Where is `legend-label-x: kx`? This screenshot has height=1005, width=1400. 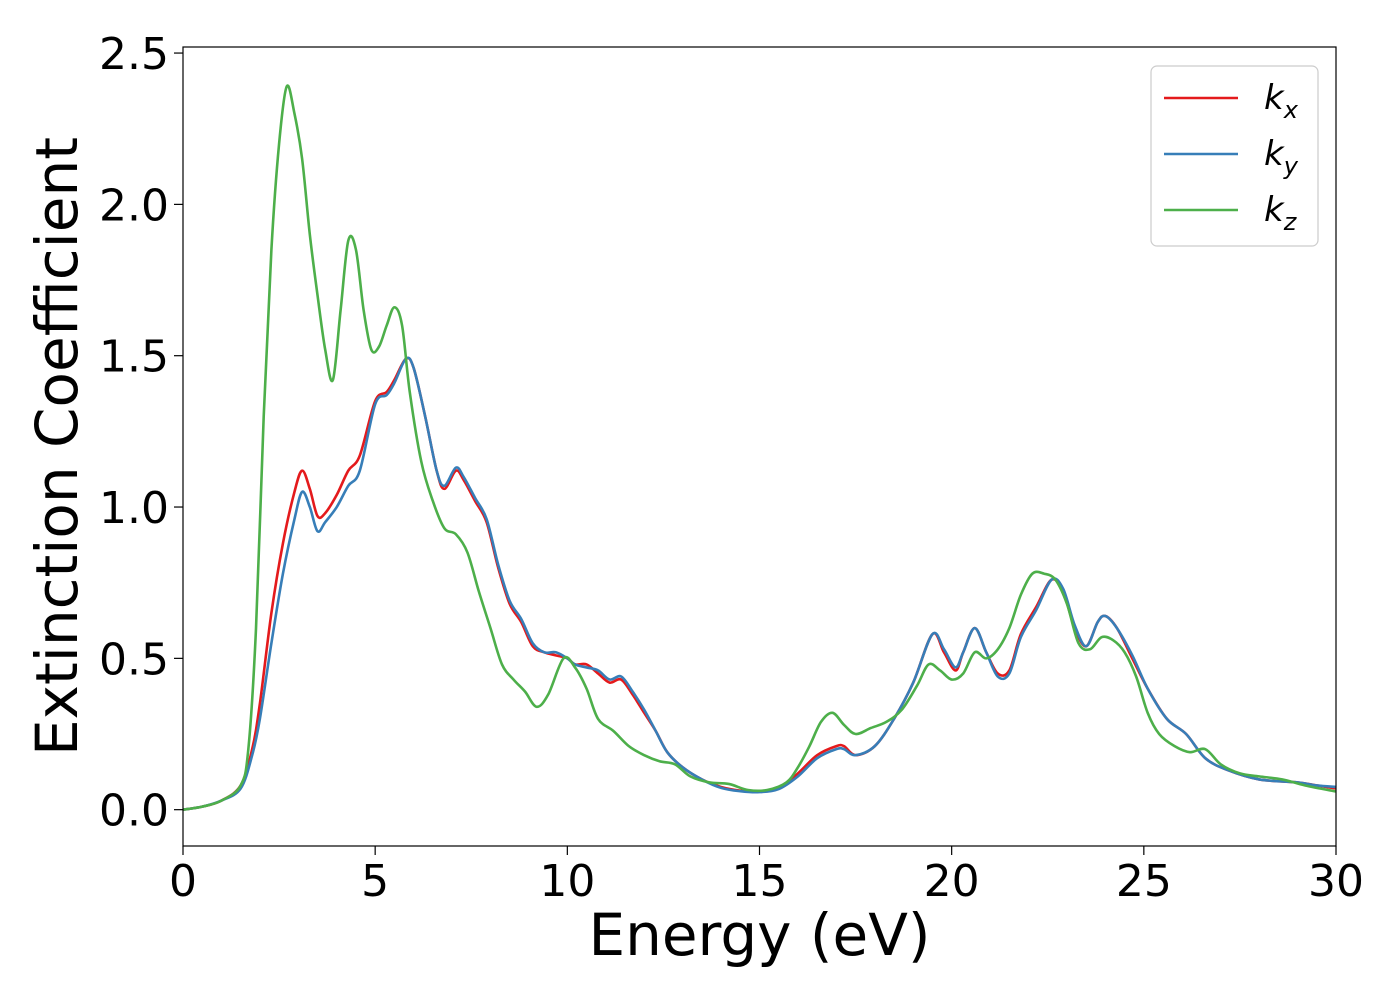 legend-label-x: kx is located at coordinates (1281, 101).